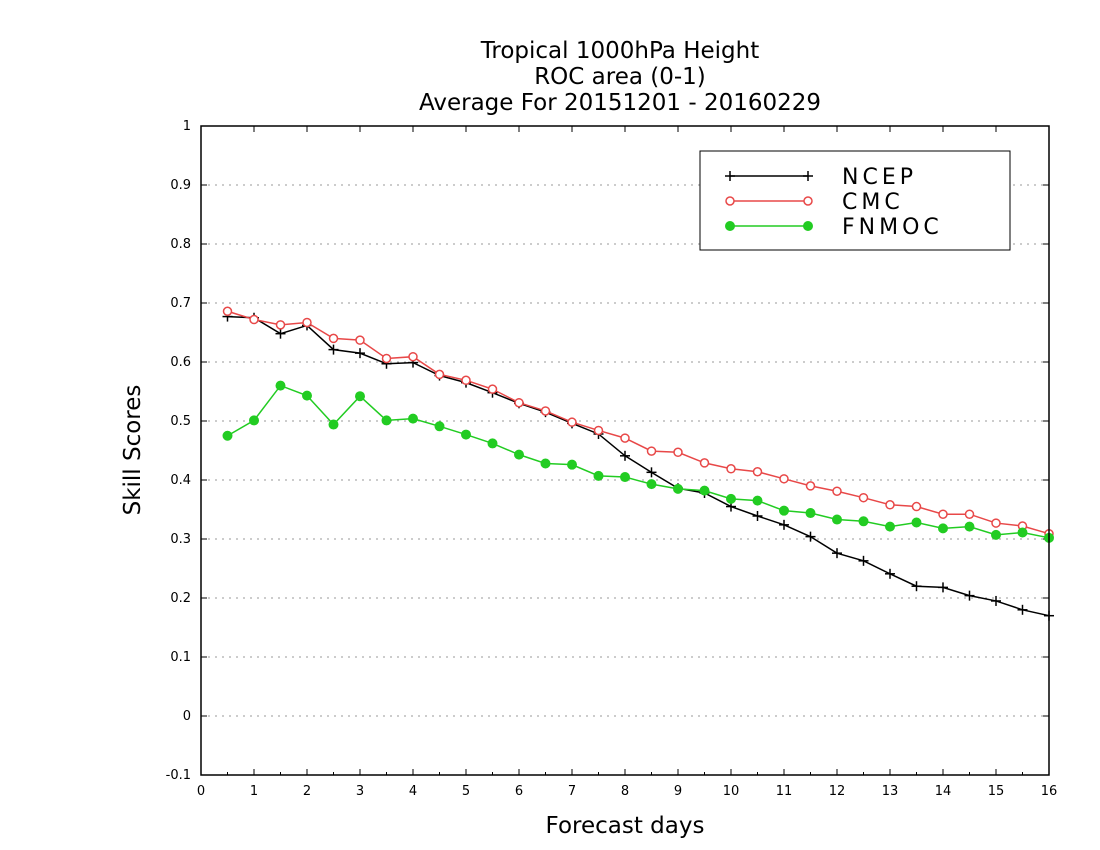 This screenshot has height=850, width=1100. What do you see at coordinates (360, 791) in the screenshot?
I see `x-tick-label: 3` at bounding box center [360, 791].